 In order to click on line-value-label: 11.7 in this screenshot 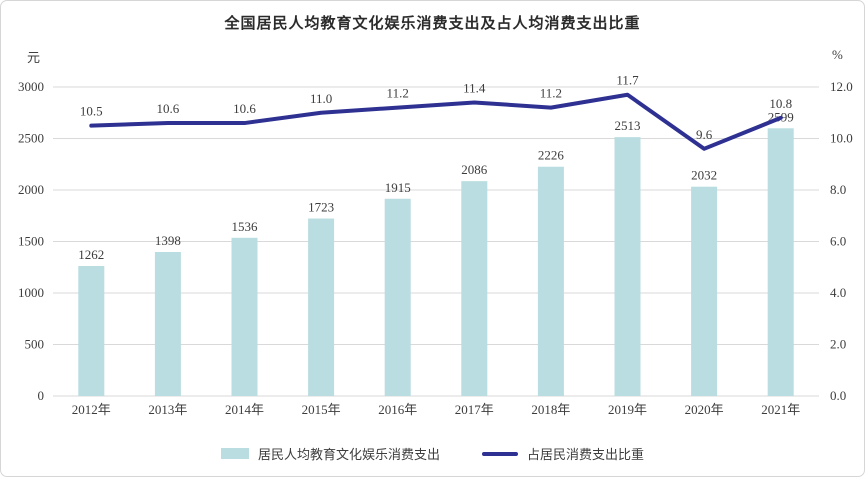, I will do `click(627, 80)`.